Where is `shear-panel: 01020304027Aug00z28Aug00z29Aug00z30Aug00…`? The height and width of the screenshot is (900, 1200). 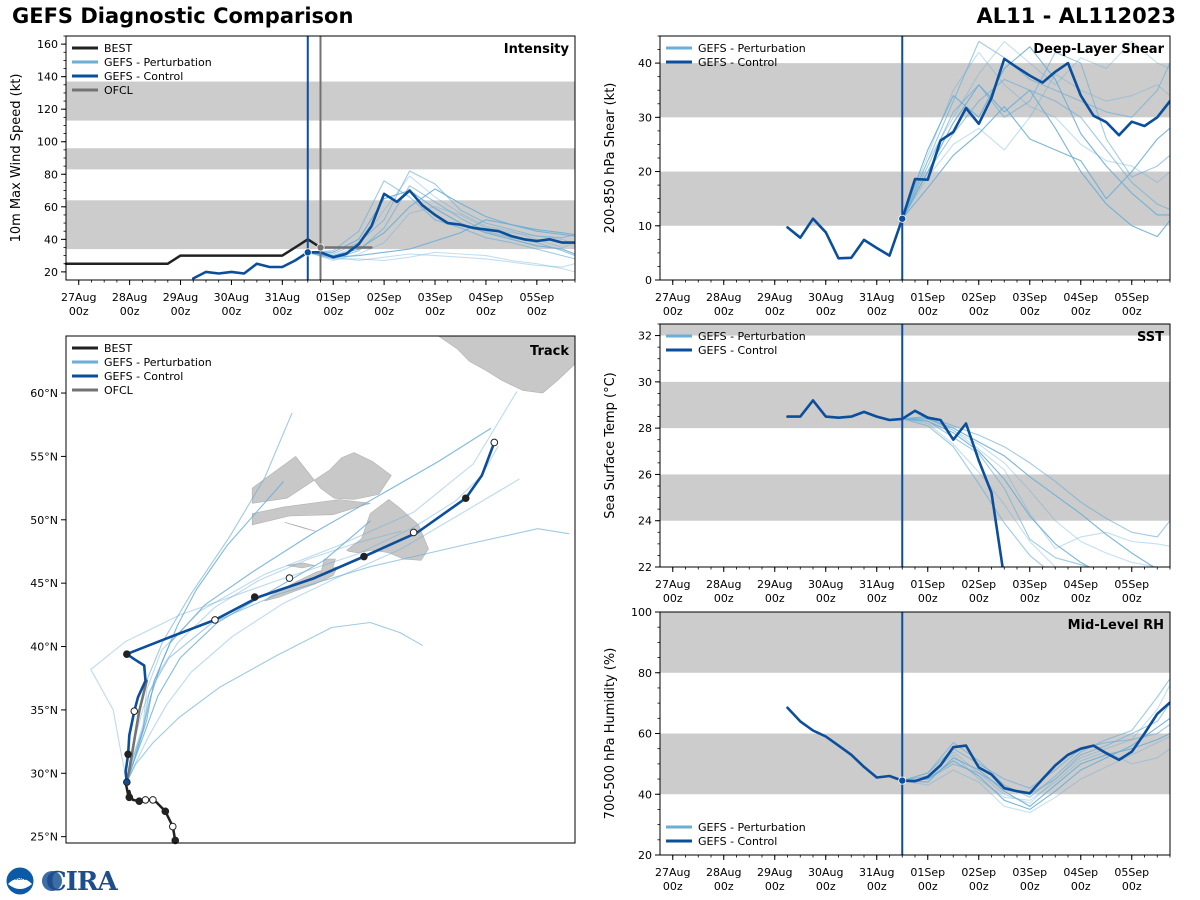
shear-panel: 01020304027Aug00z28Aug00z29Aug00z30Aug00… is located at coordinates (887, 176).